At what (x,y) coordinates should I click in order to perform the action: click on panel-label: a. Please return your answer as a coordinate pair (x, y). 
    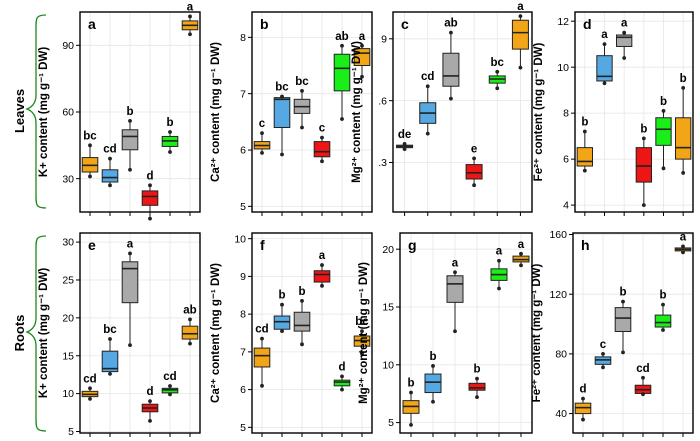
    Looking at the image, I should click on (92, 24).